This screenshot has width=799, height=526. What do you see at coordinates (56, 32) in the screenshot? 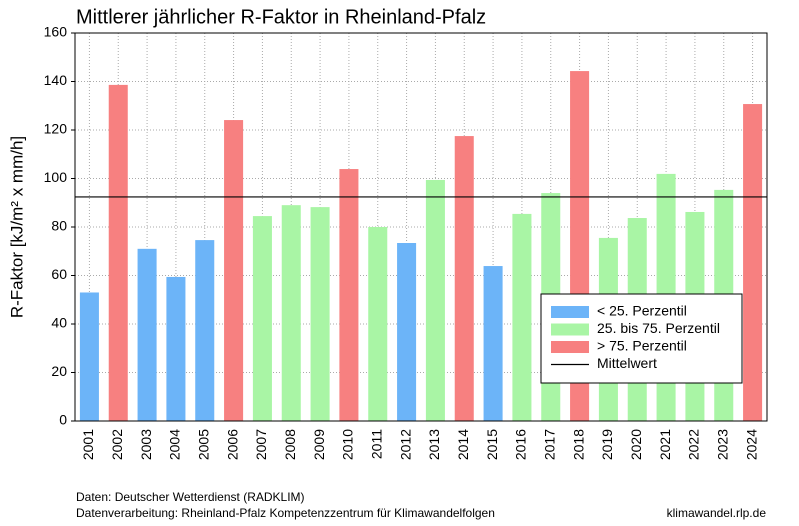
I see `y-tick-label: 160` at bounding box center [56, 32].